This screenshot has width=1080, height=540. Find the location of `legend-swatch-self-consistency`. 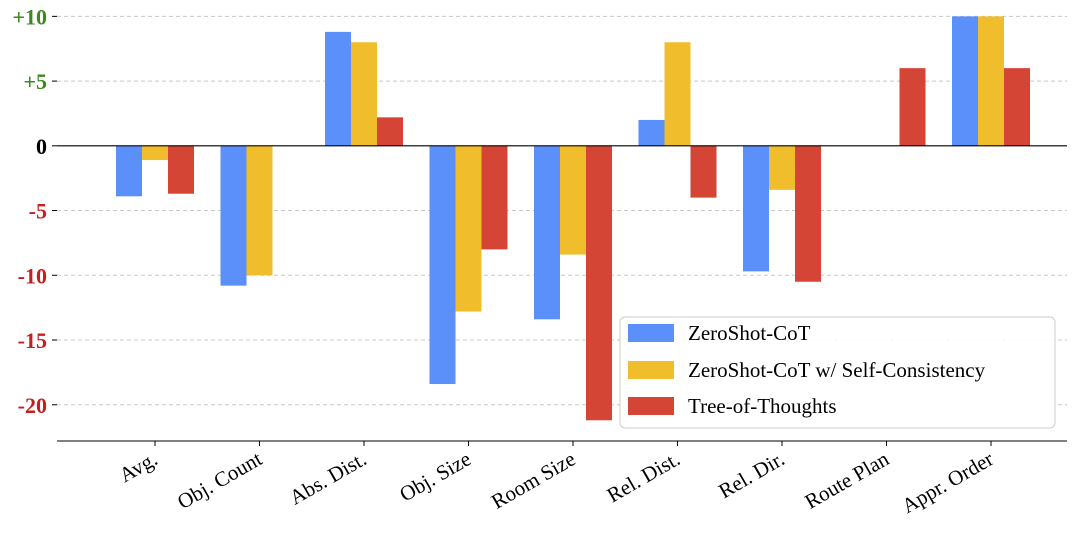

legend-swatch-self-consistency is located at coordinates (651, 370).